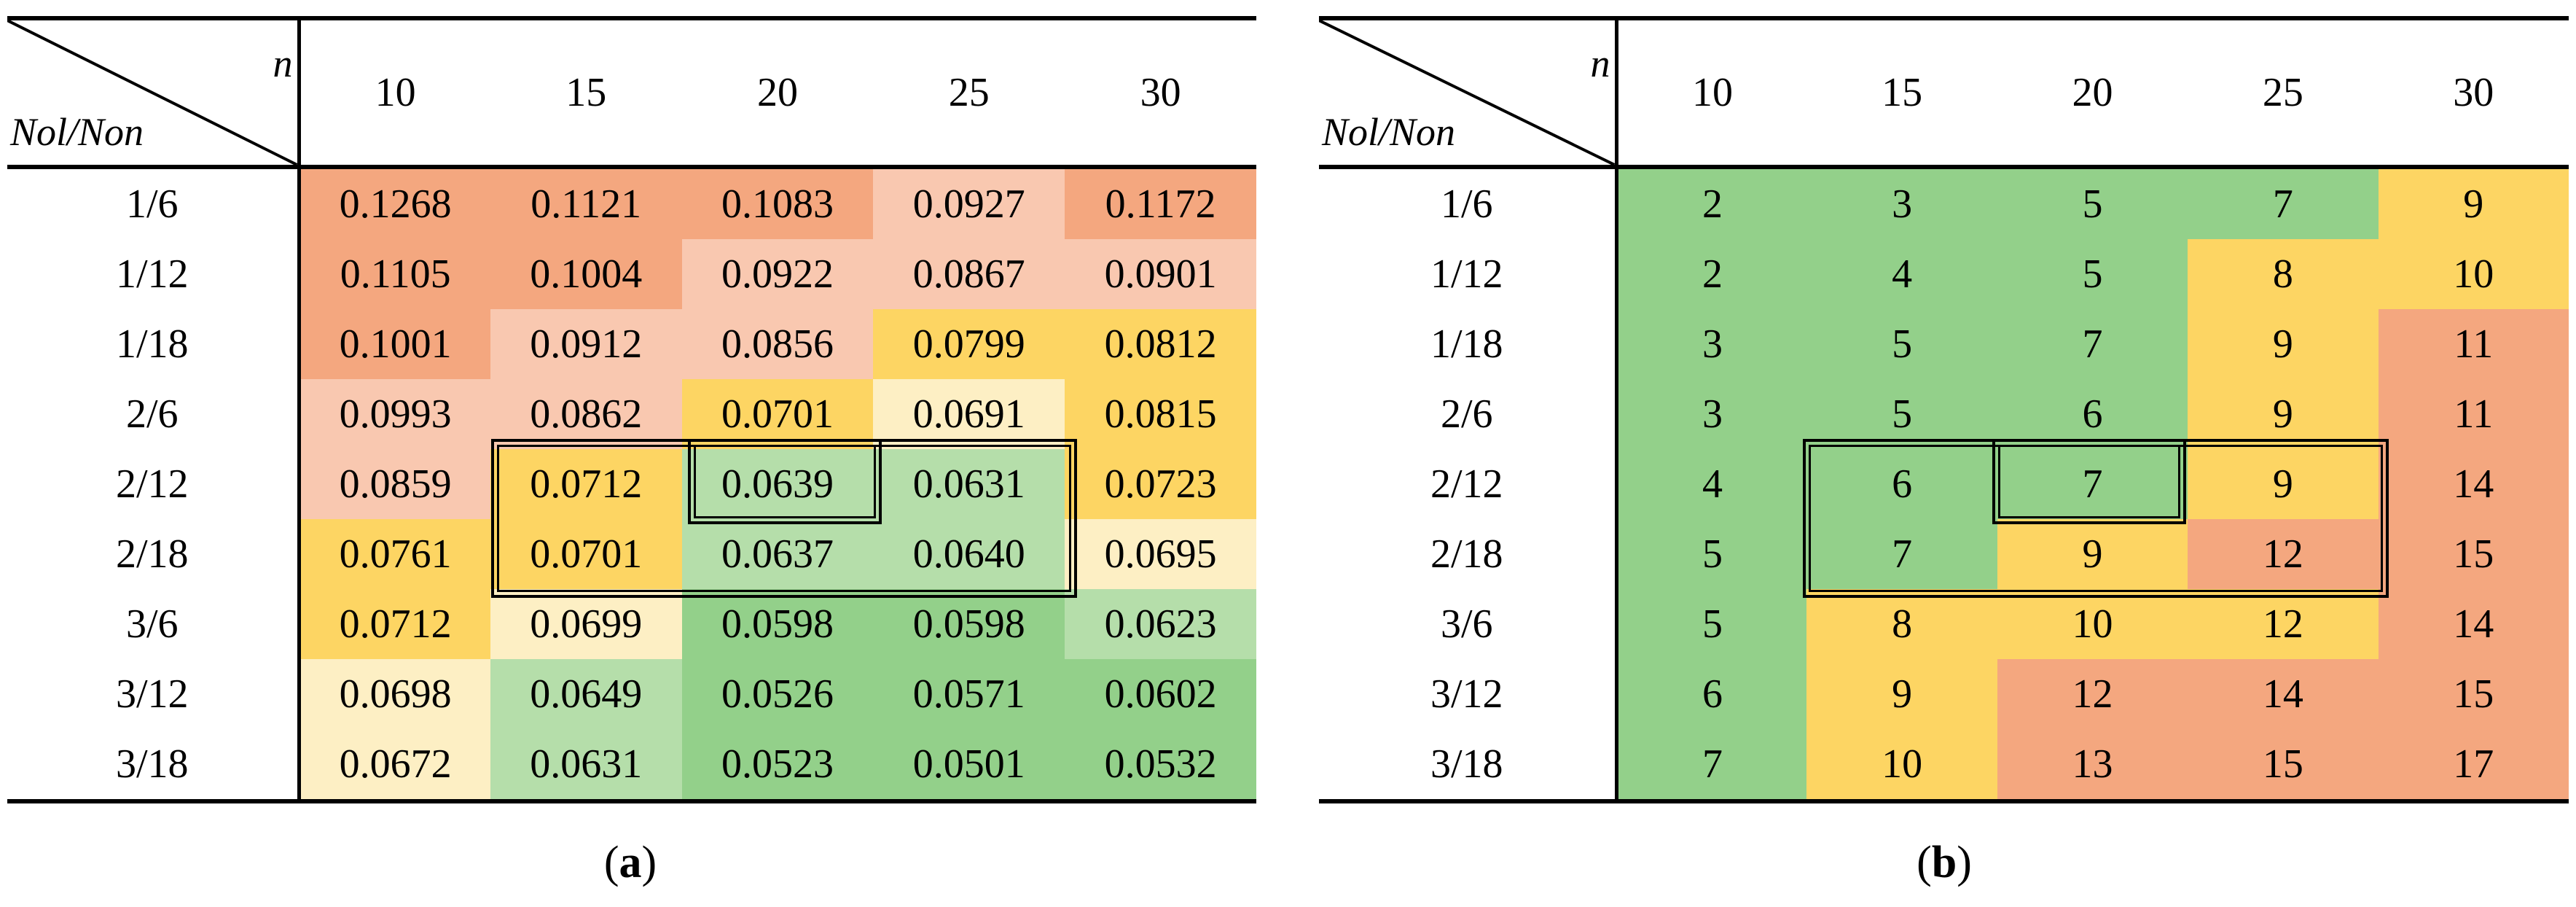 The image size is (2576, 907). Describe the element at coordinates (631, 554) in the screenshot. I see `table-row: 2/18 0.0761 0.0701 0.0637 0.0640 0.0695` at that location.